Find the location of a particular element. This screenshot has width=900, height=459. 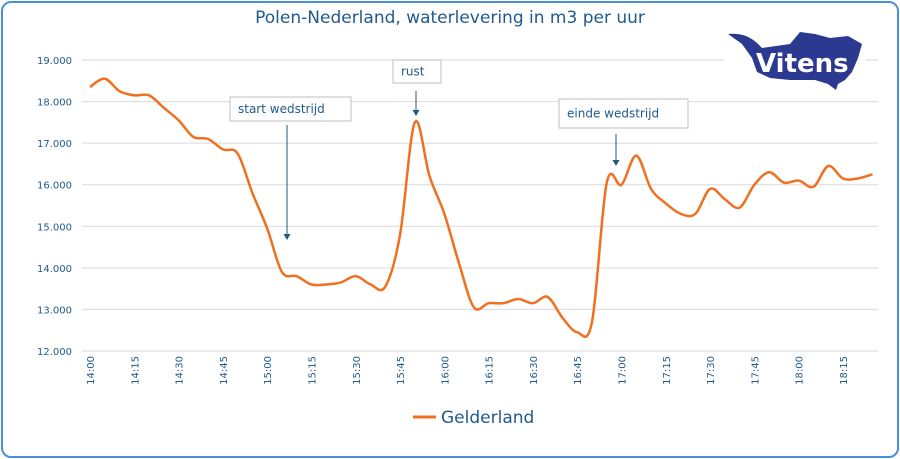

x-tick-label: 14:15 is located at coordinates (135, 370).